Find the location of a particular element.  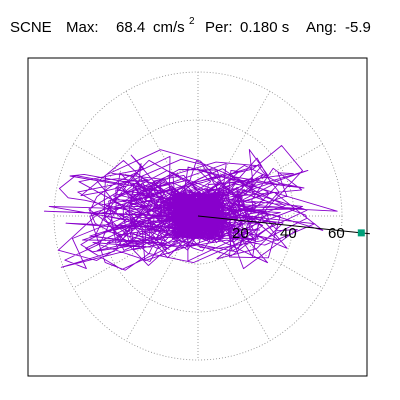

station-code: SCNE is located at coordinates (31, 27).